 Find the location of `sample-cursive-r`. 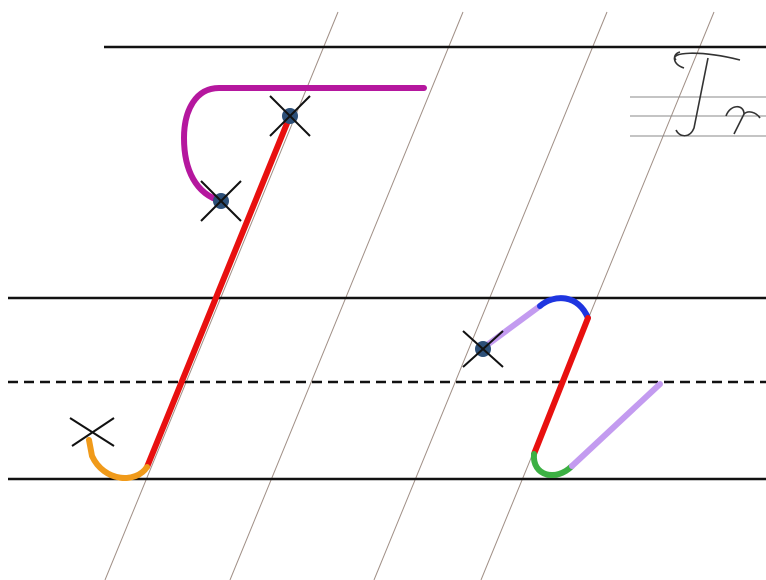

sample-cursive-r is located at coordinates (743, 120).